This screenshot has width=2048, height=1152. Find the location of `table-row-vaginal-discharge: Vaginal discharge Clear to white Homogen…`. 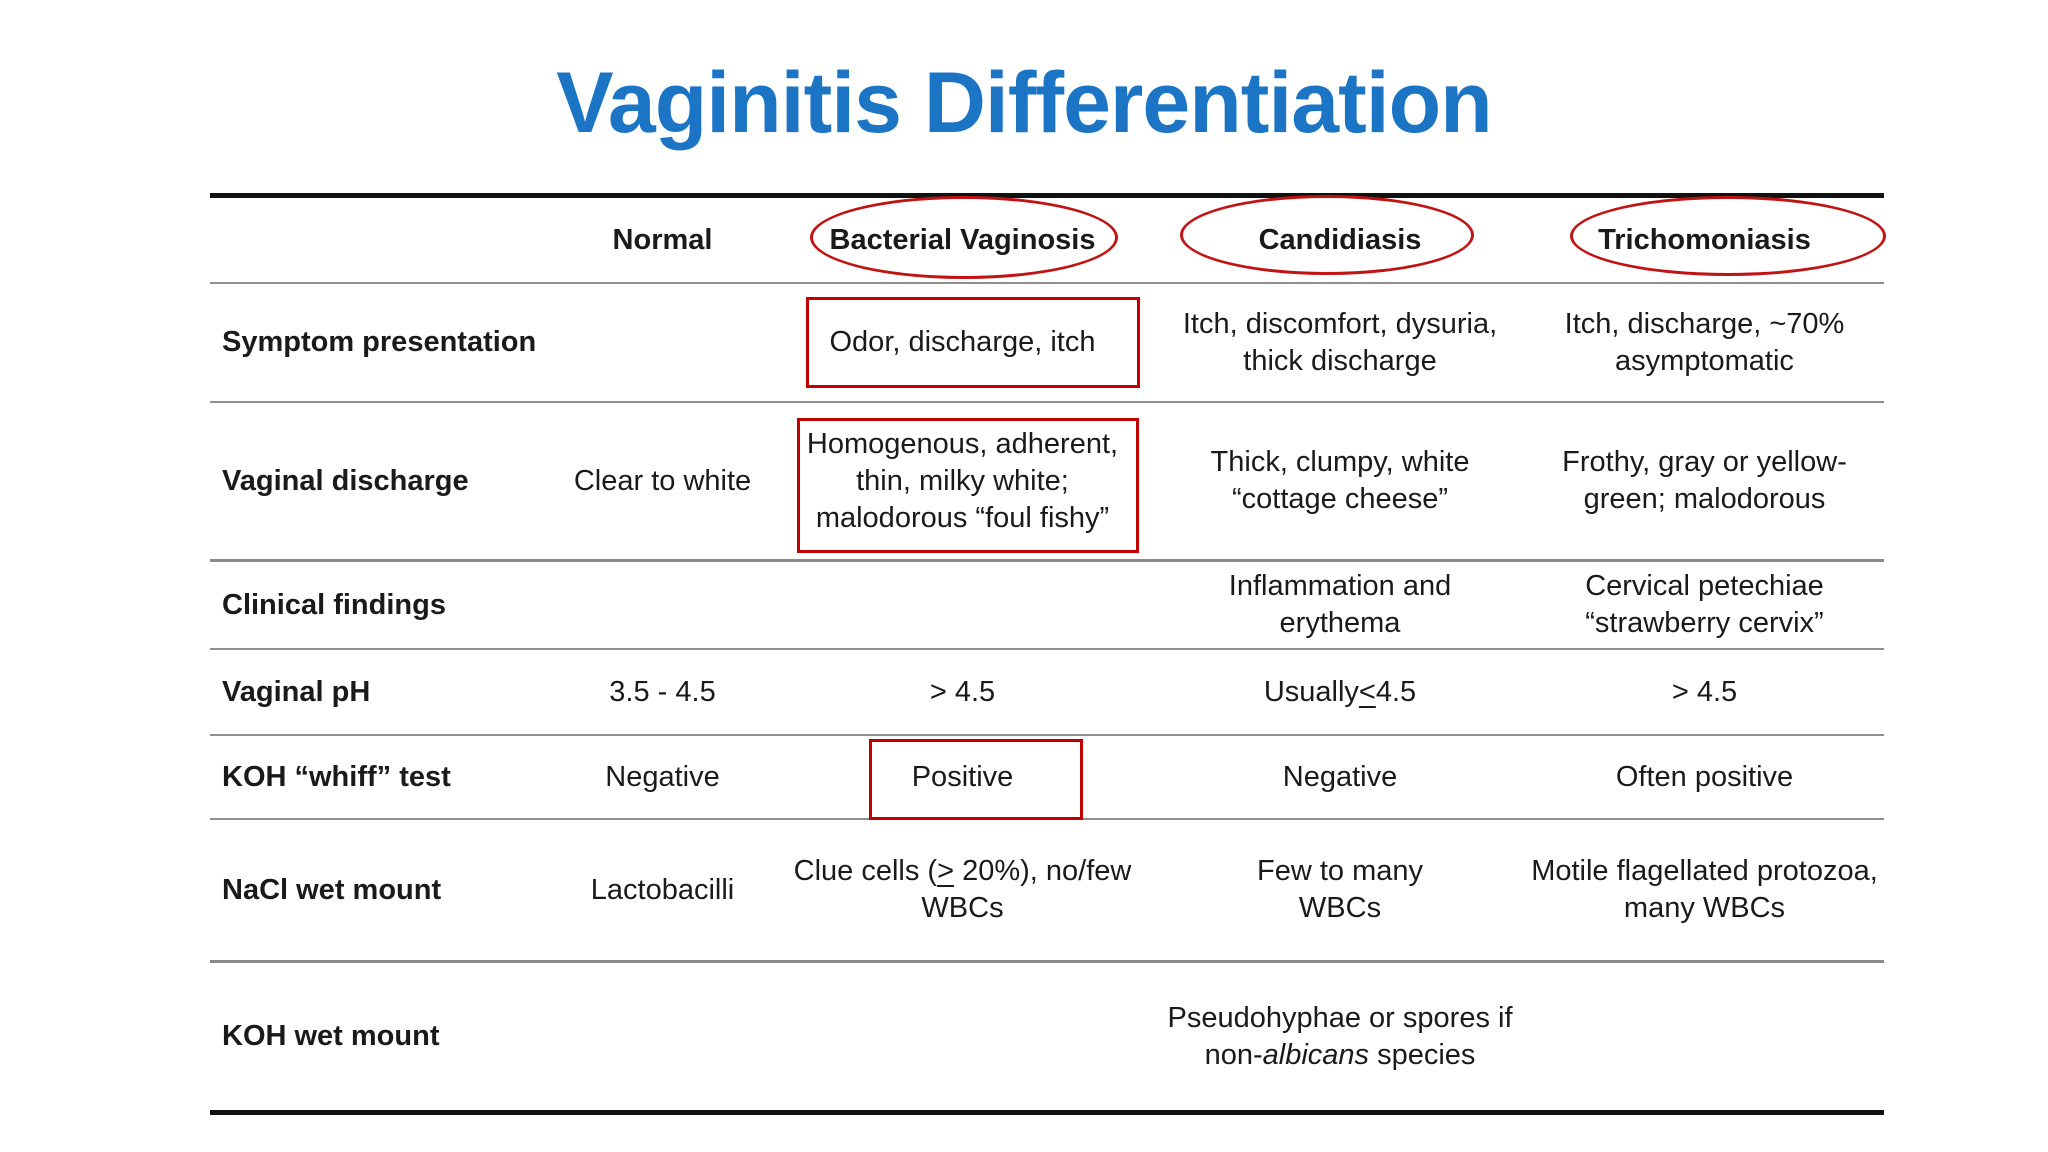

table-row-vaginal-discharge: Vaginal discharge Clear to white Homogen… is located at coordinates (1047, 482).